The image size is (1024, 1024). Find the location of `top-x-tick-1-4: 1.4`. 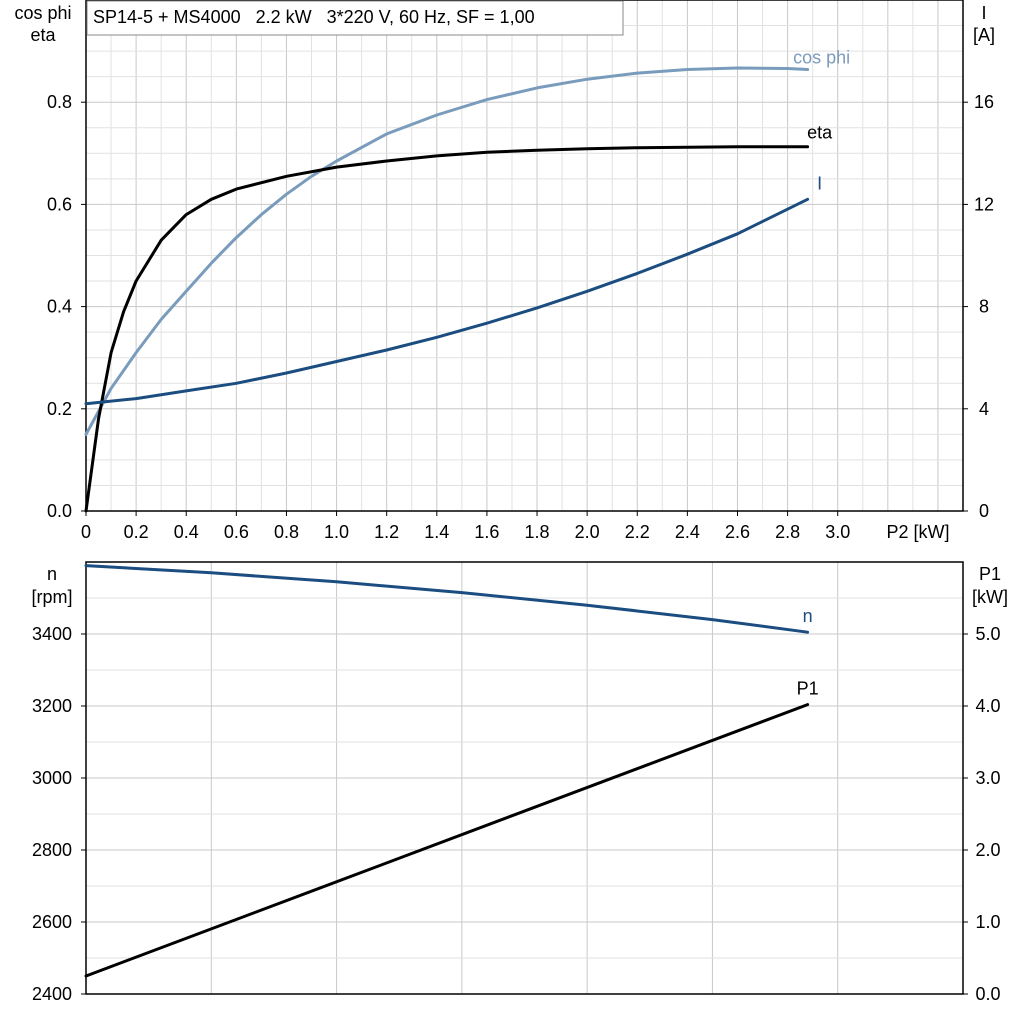

top-x-tick-1-4: 1.4 is located at coordinates (436, 532).